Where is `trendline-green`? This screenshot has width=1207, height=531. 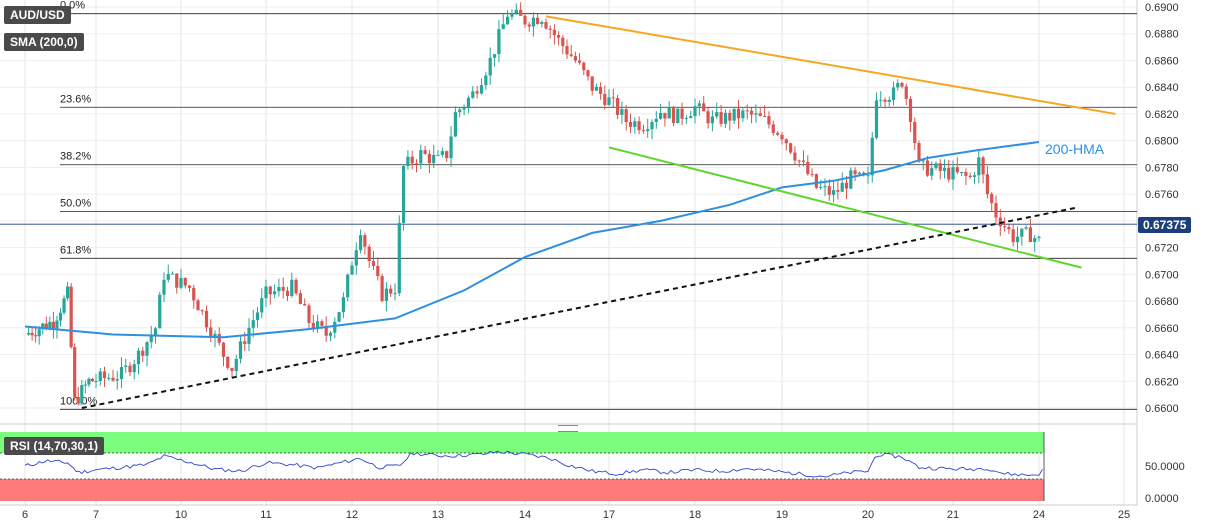 trendline-green is located at coordinates (845, 207).